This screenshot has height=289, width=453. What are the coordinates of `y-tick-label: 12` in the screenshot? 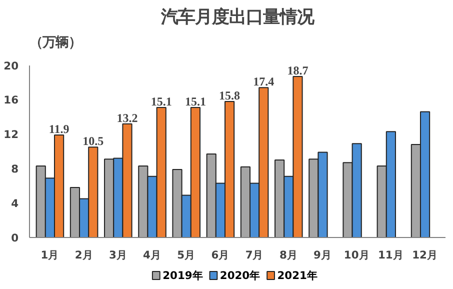 It's located at (11, 135).